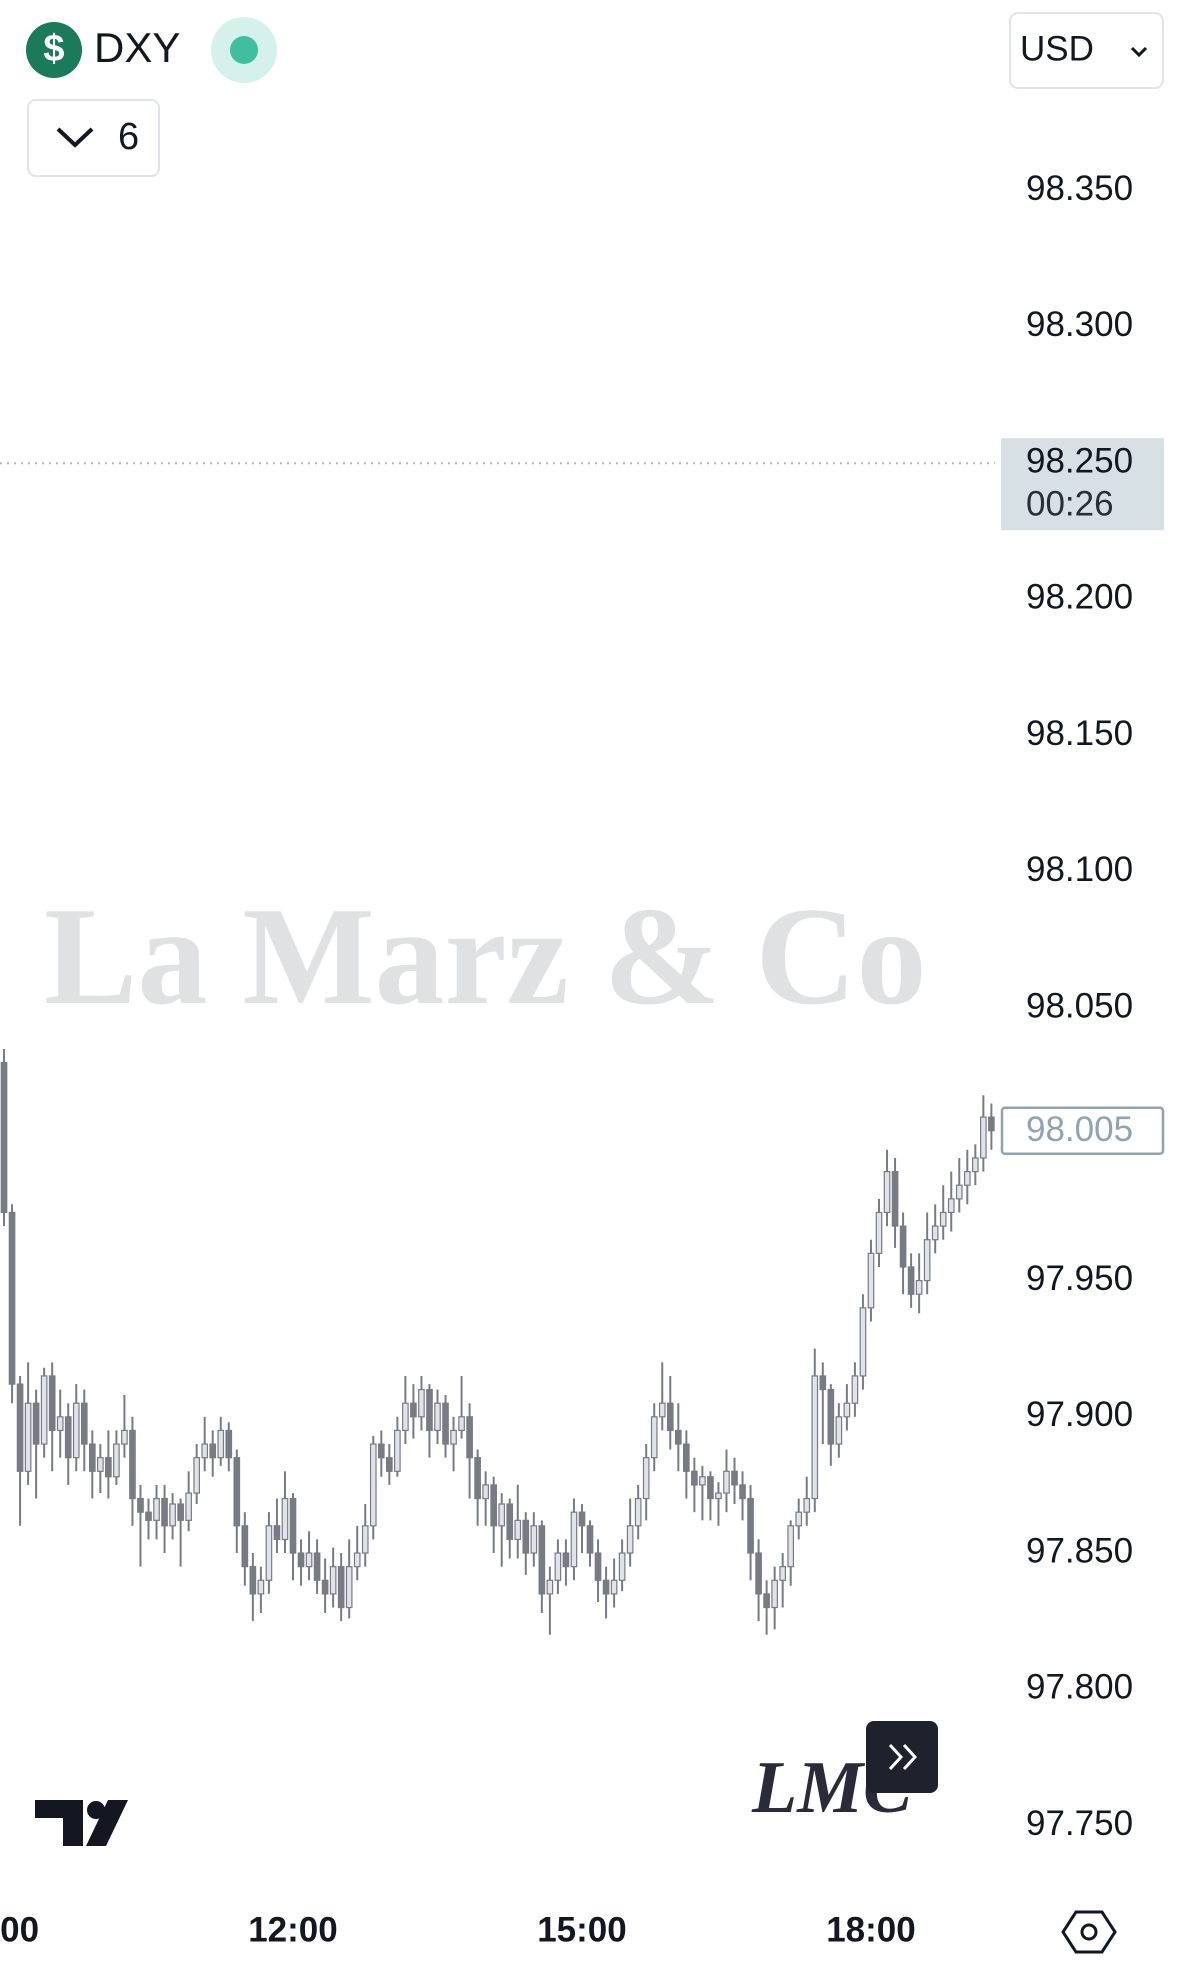 Image resolution: width=1179 pixels, height=1968 pixels. What do you see at coordinates (128, 137) in the screenshot?
I see `indicator-count: 6` at bounding box center [128, 137].